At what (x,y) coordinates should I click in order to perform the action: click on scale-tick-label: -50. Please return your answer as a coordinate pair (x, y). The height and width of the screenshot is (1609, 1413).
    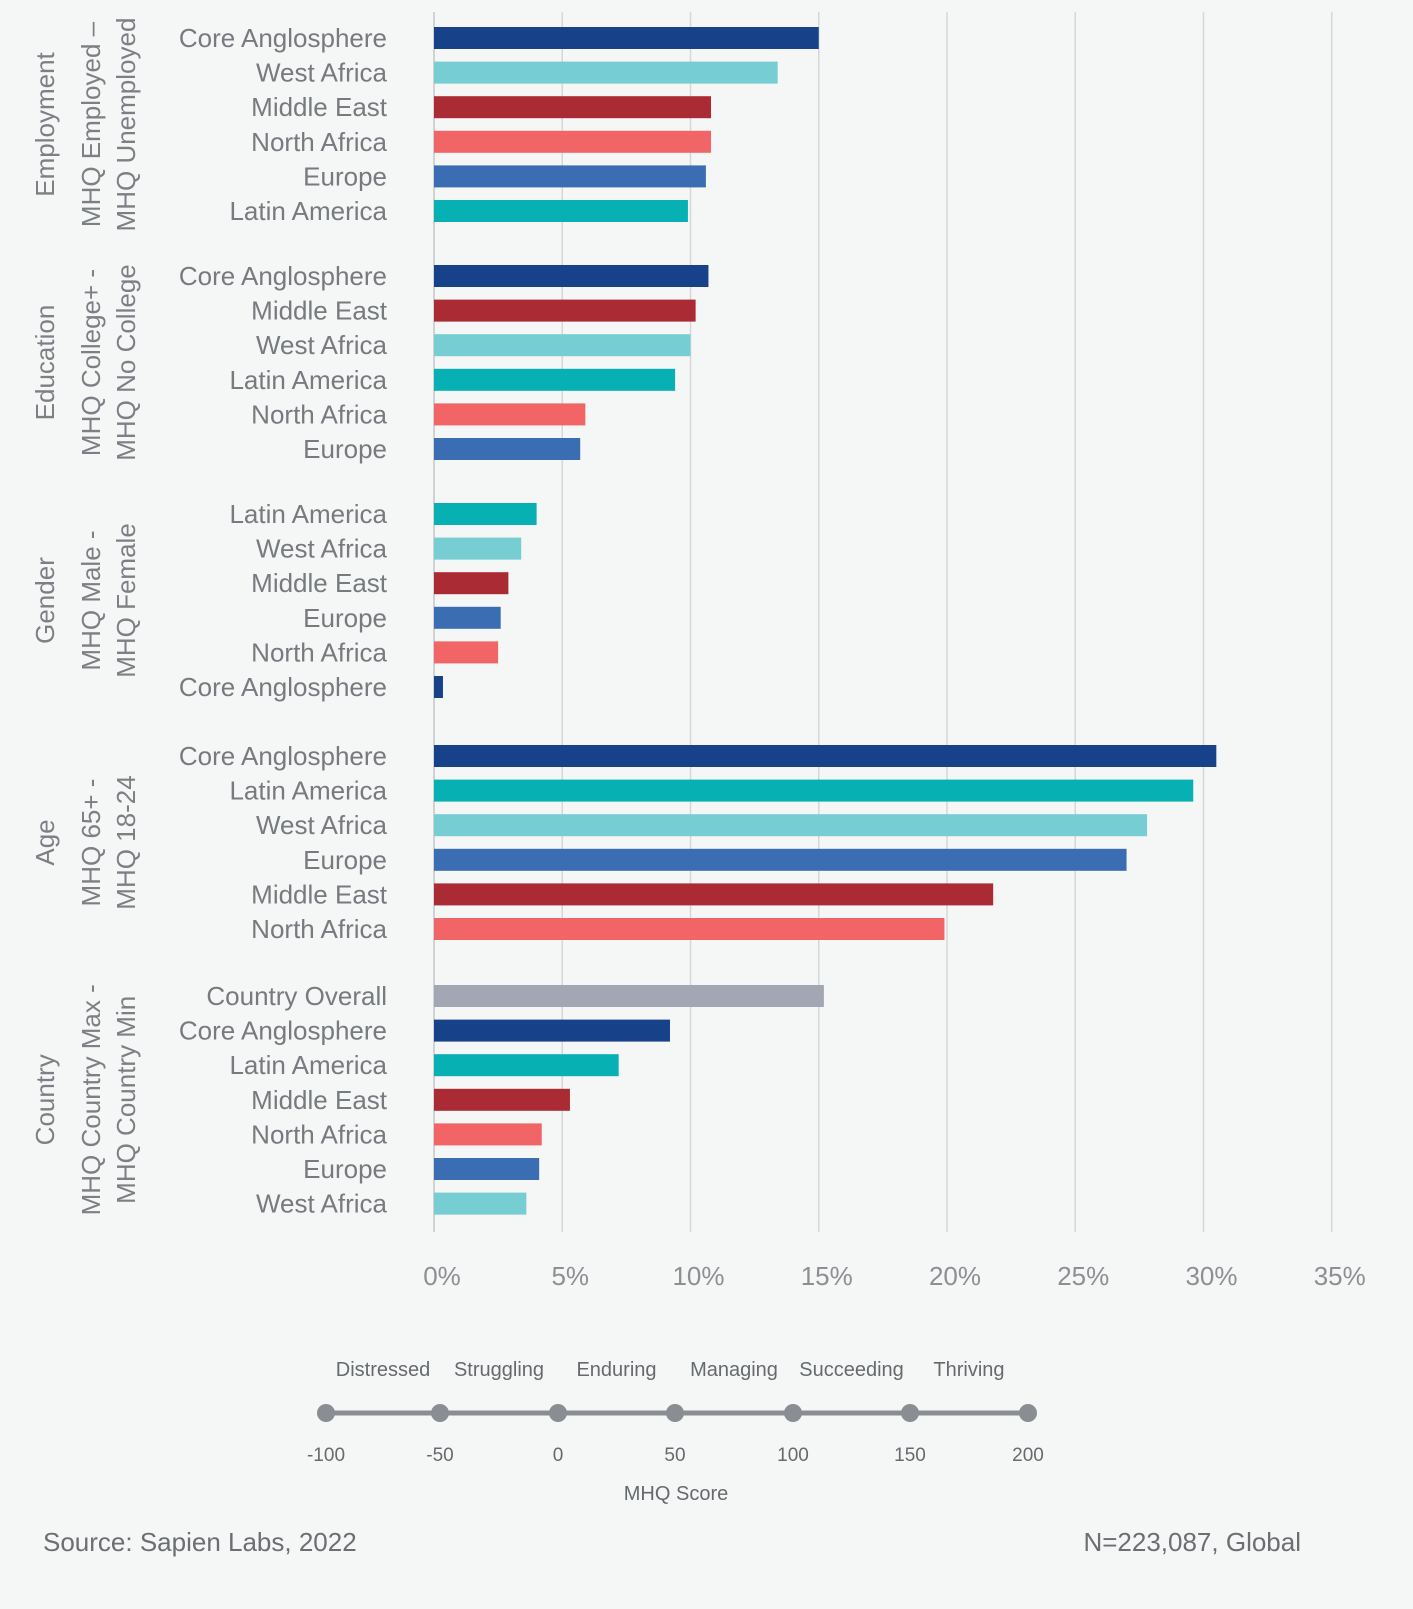
    Looking at the image, I should click on (439, 1455).